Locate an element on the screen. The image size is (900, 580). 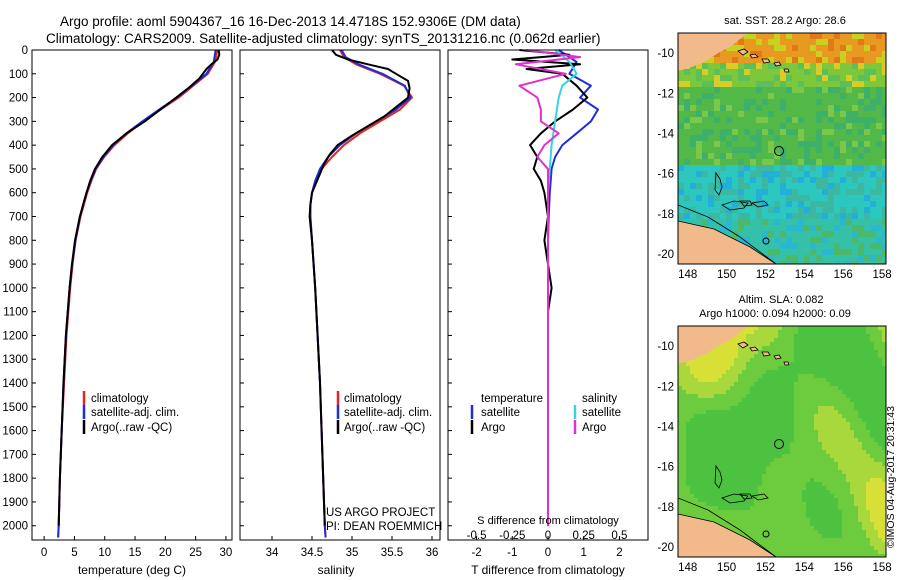
temperature-x-ticks: 0 5 10 15 20 25 30 is located at coordinates (136, 547).